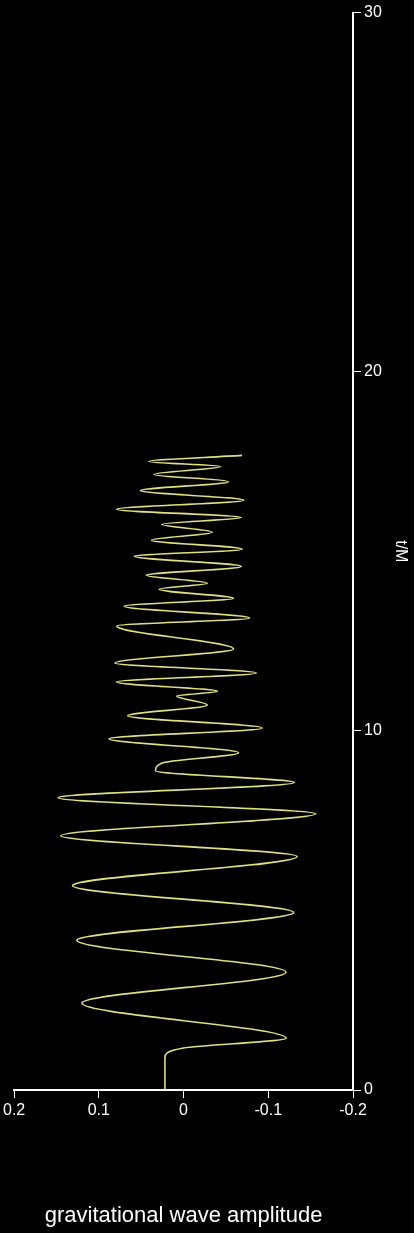 The height and width of the screenshot is (1233, 414). Describe the element at coordinates (368, 1089) in the screenshot. I see `y-tick-label: 0` at that location.